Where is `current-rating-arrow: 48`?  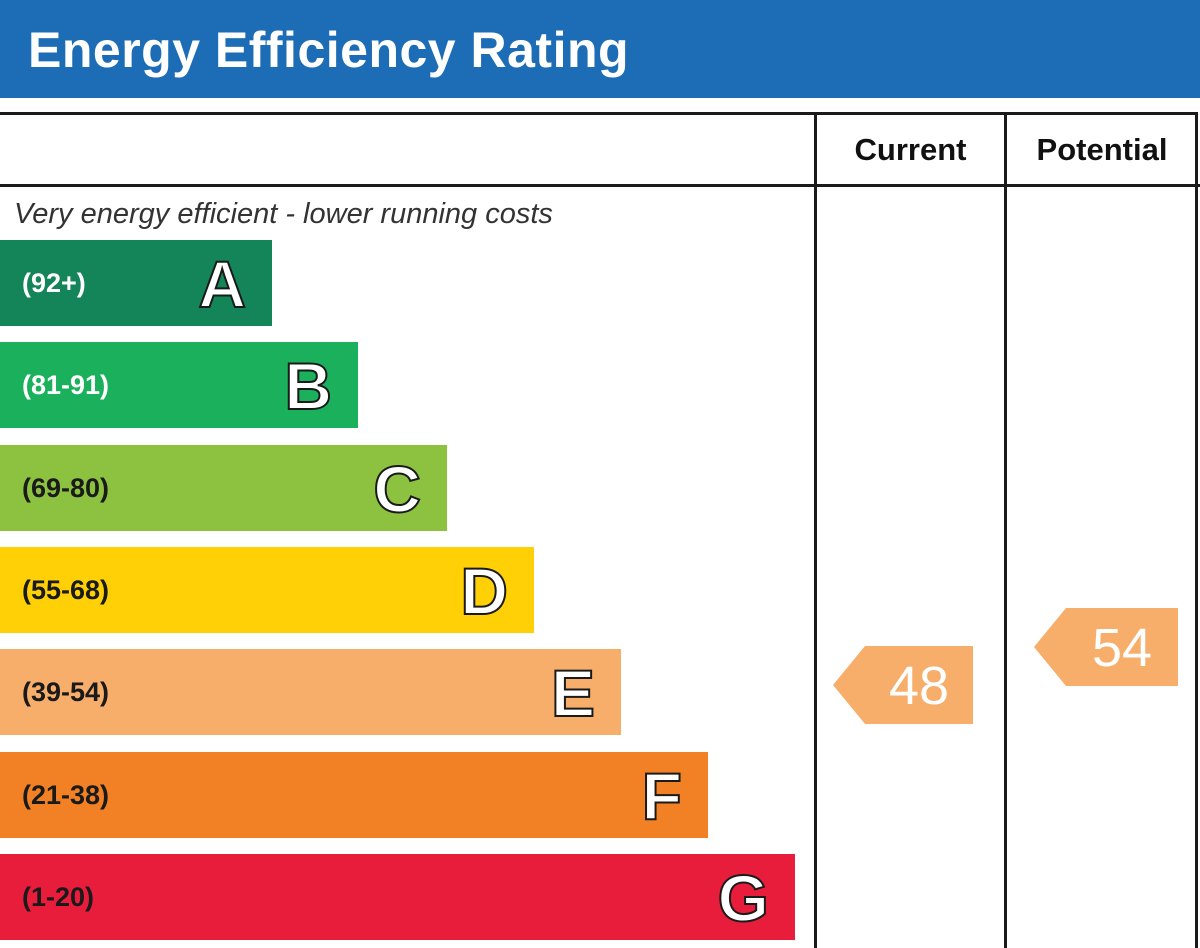
current-rating-arrow: 48 is located at coordinates (903, 685).